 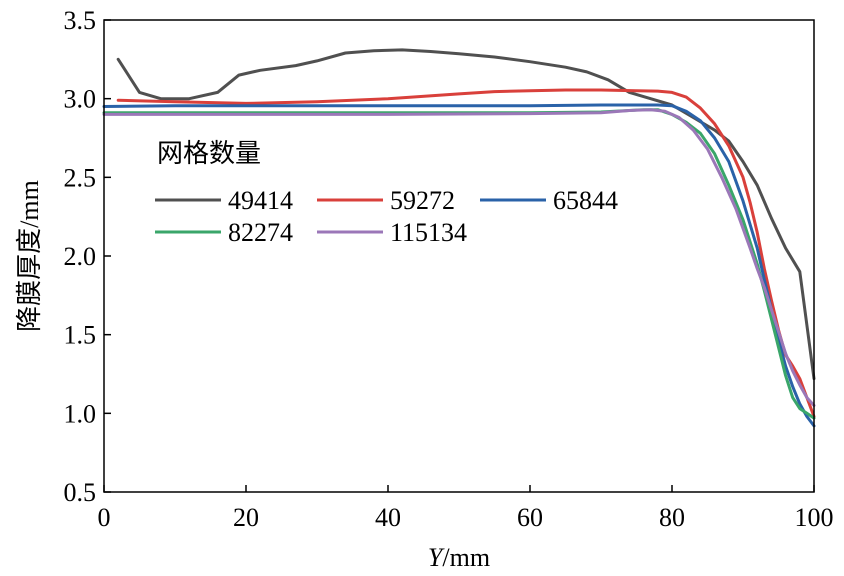 What do you see at coordinates (80, 99) in the screenshot?
I see `y-tick-label: 3.0` at bounding box center [80, 99].